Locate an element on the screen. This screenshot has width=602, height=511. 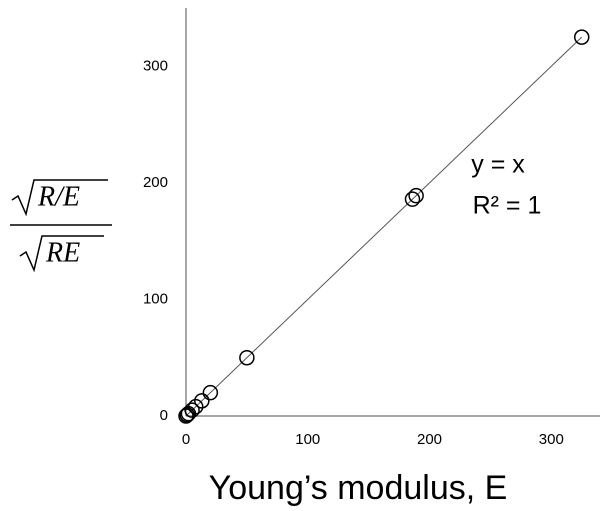
y-label-denominator: RE is located at coordinates (62, 252).